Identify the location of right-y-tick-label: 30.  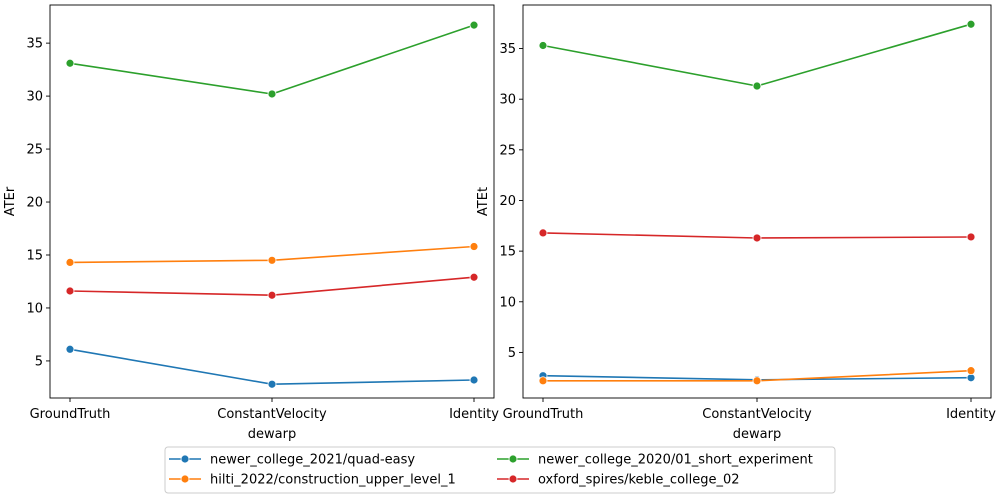
(507, 100).